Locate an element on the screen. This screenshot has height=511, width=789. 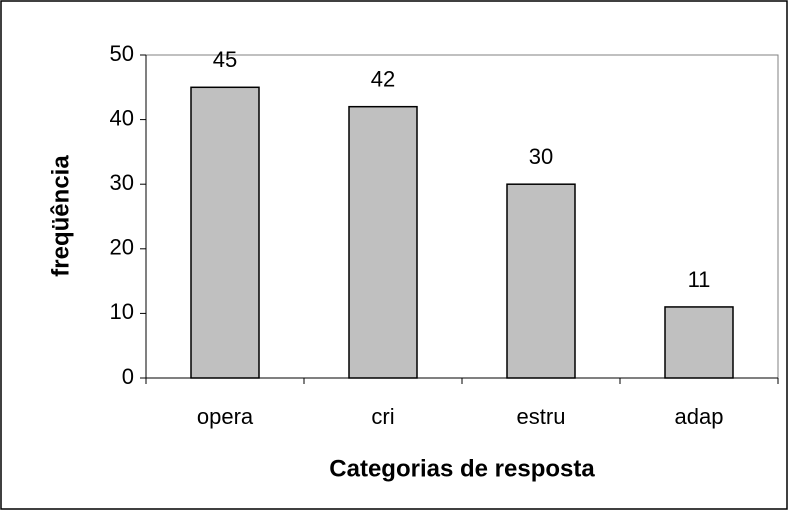
x-tick-label: estru is located at coordinates (541, 416).